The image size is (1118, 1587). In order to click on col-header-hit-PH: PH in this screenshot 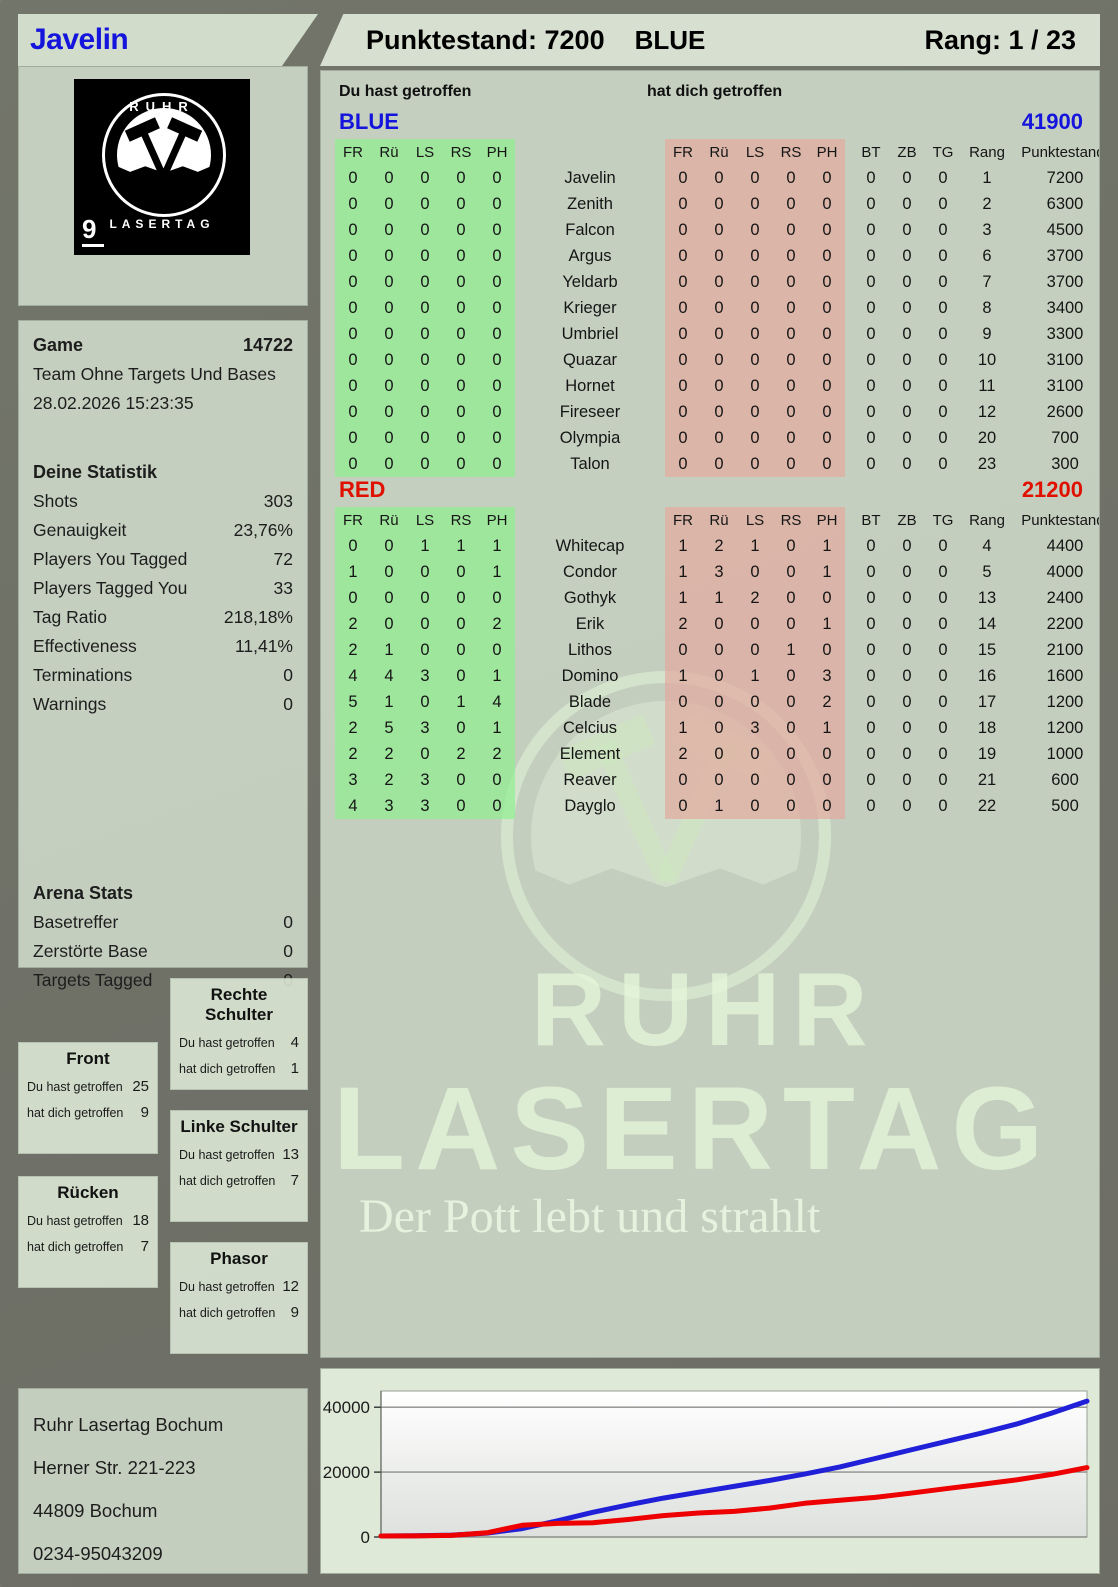, I will do `click(497, 520)`.